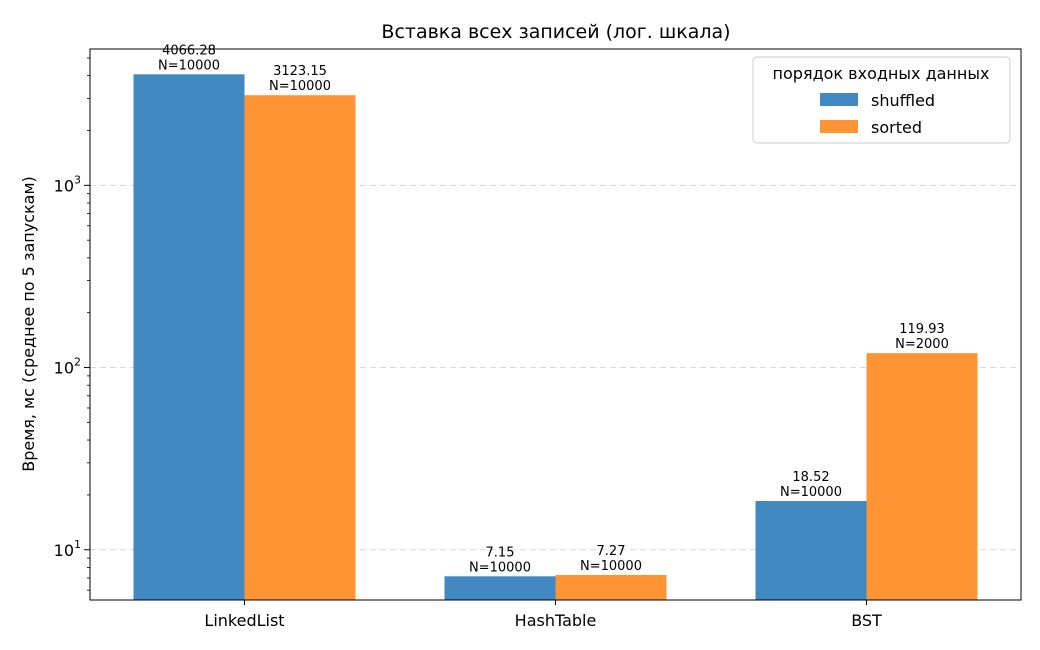 This screenshot has width=1040, height=650. What do you see at coordinates (922, 476) in the screenshot?
I see `bar-sorted-BST` at bounding box center [922, 476].